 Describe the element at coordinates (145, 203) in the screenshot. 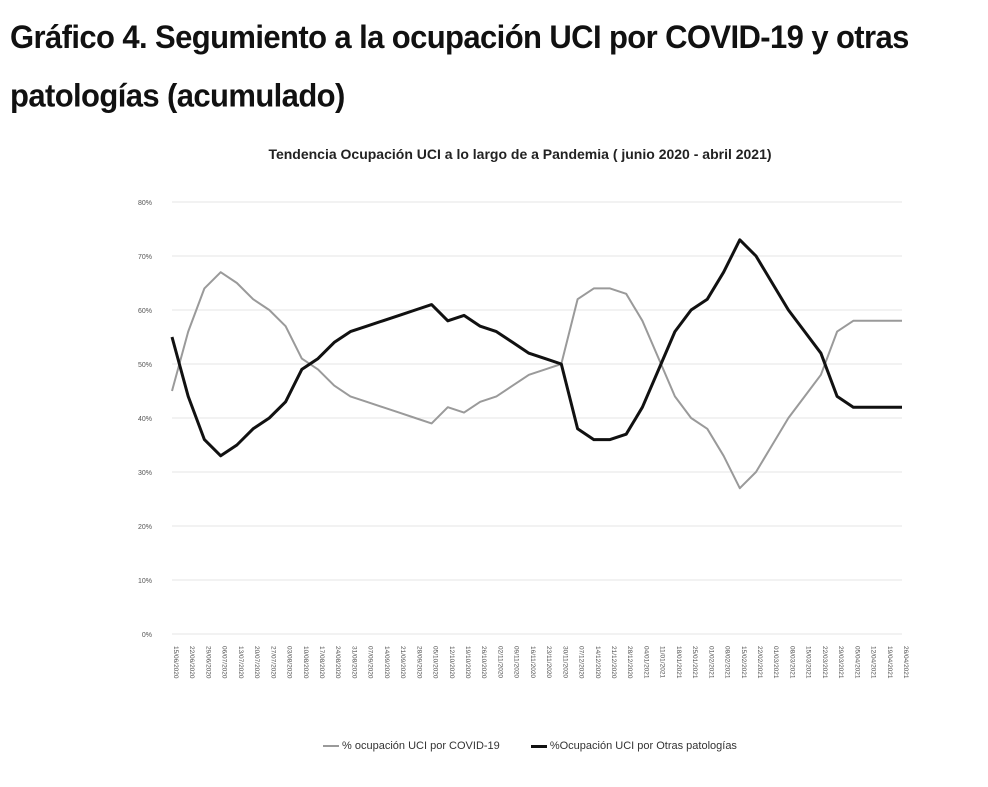

I see `y-tick-label: 80%` at that location.